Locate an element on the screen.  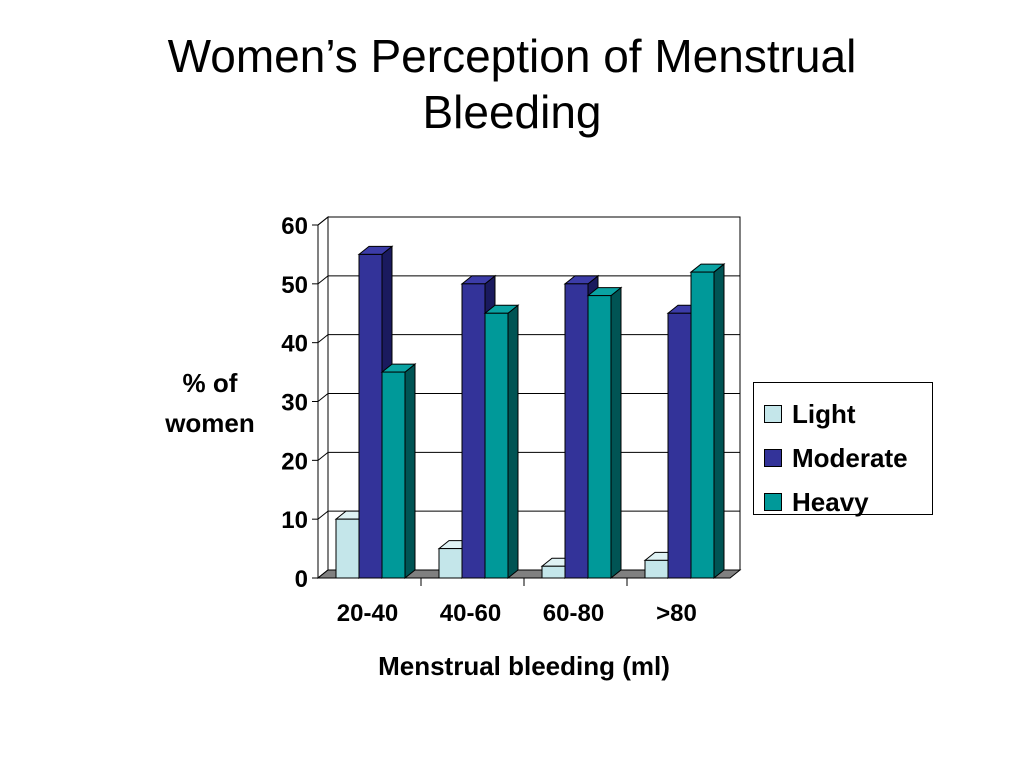
legend-label: Heavy is located at coordinates (830, 502).